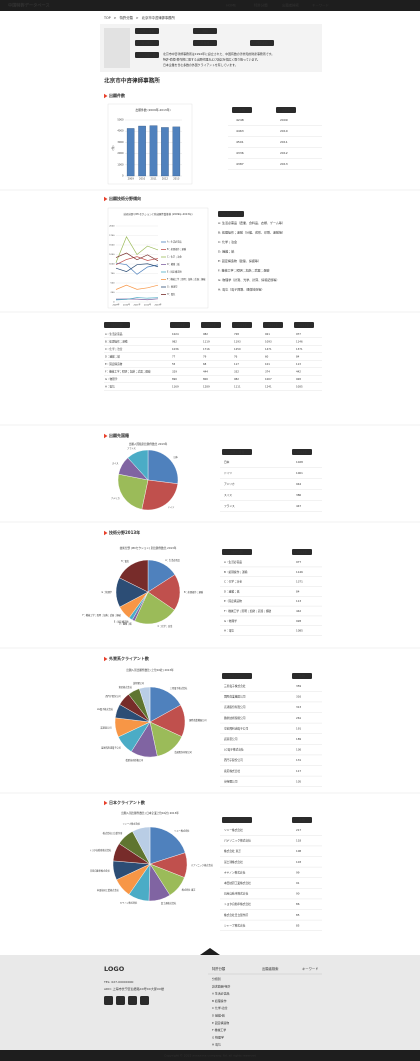 This screenshot has width=420, height=1061. Describe the element at coordinates (126, 687) in the screenshot. I see `pie-label: 索尼株式会社` at that location.